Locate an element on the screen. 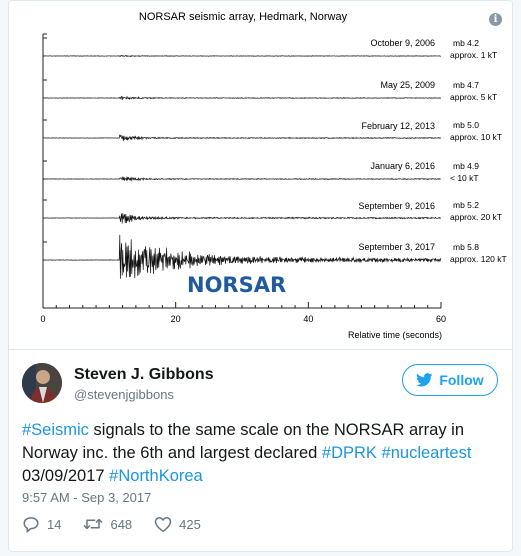 The image size is (521, 556). follow-button-label: Follow is located at coordinates (461, 380).